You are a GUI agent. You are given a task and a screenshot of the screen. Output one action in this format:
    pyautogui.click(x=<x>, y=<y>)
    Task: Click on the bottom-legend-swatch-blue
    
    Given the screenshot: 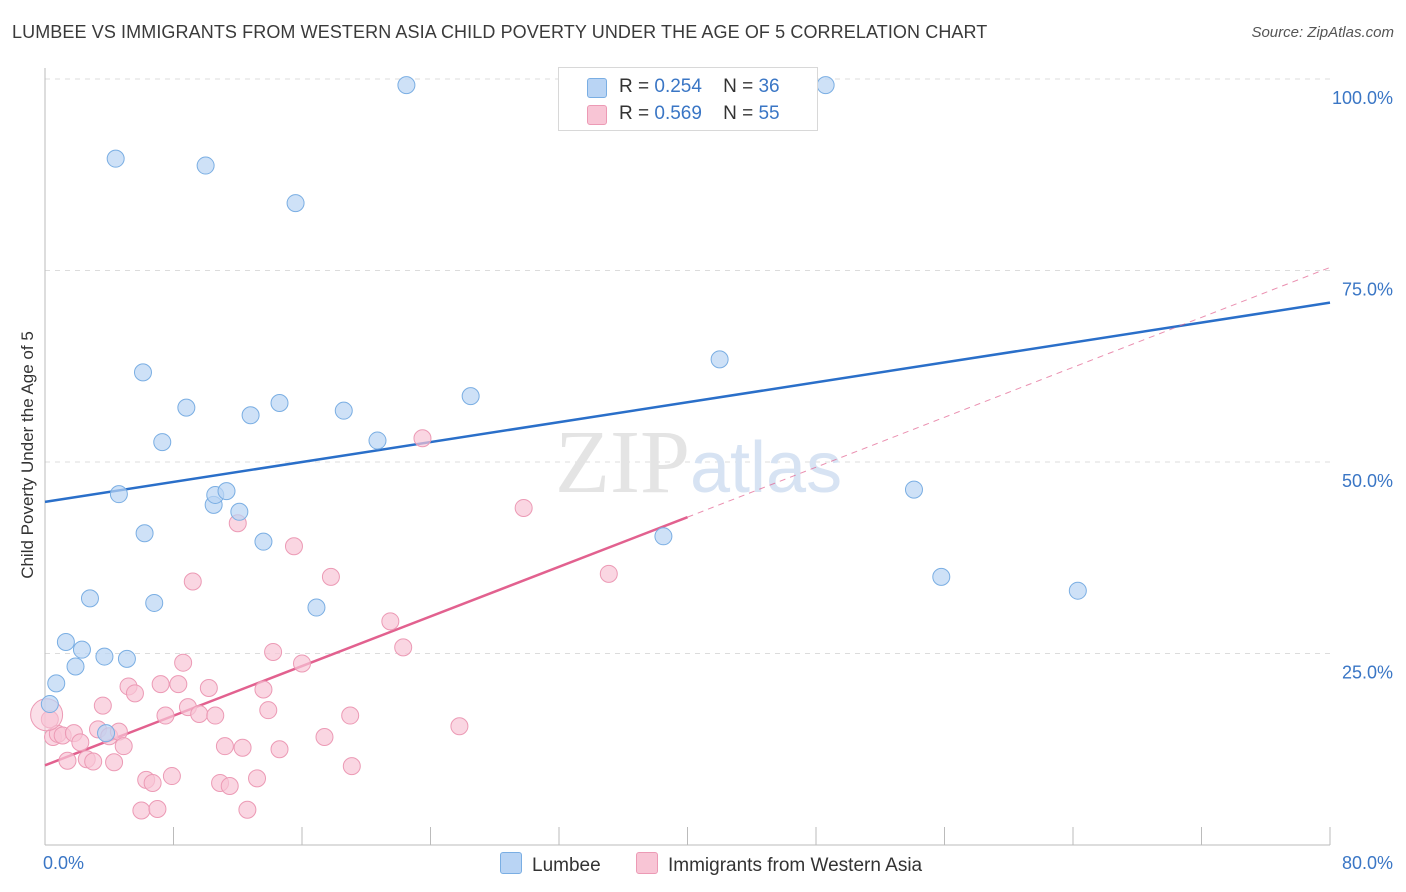 What is the action you would take?
    pyautogui.click(x=511, y=863)
    